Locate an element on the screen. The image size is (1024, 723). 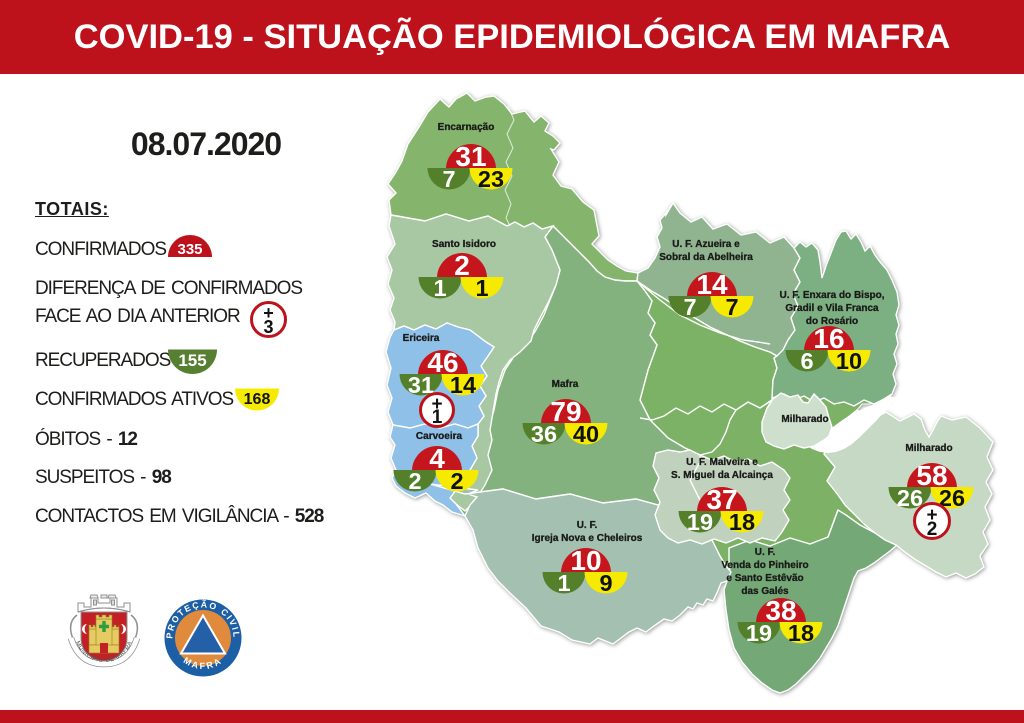
svg-text: 6 is located at coordinates (806, 360).